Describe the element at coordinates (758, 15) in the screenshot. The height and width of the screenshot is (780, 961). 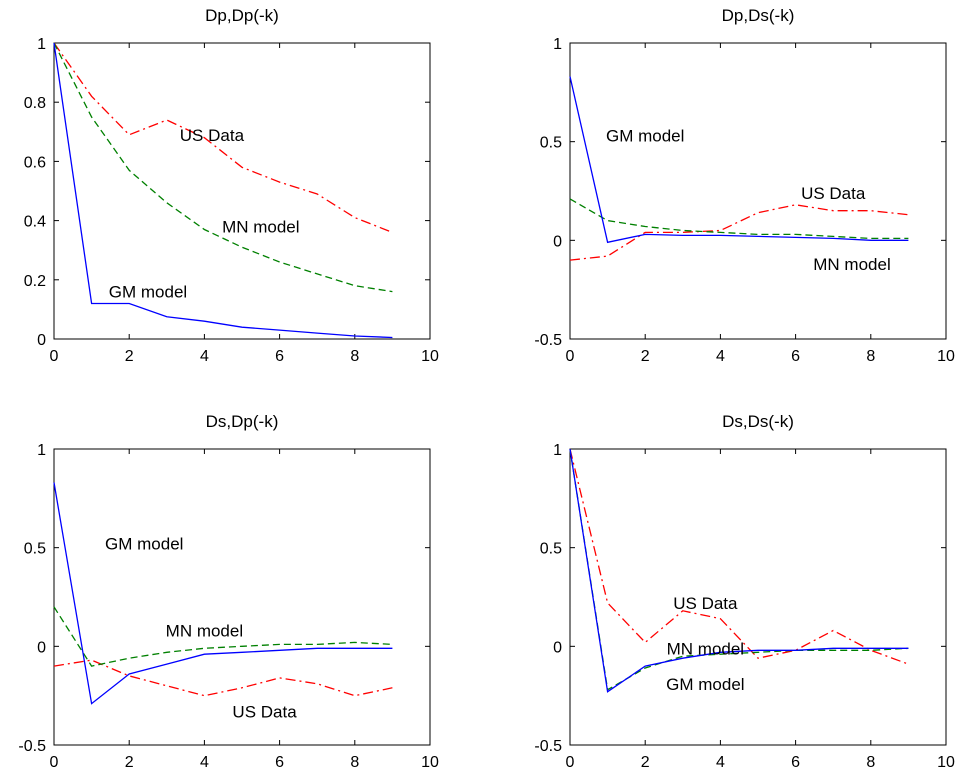
I see `chart-title: Dp,Ds(-k)` at that location.